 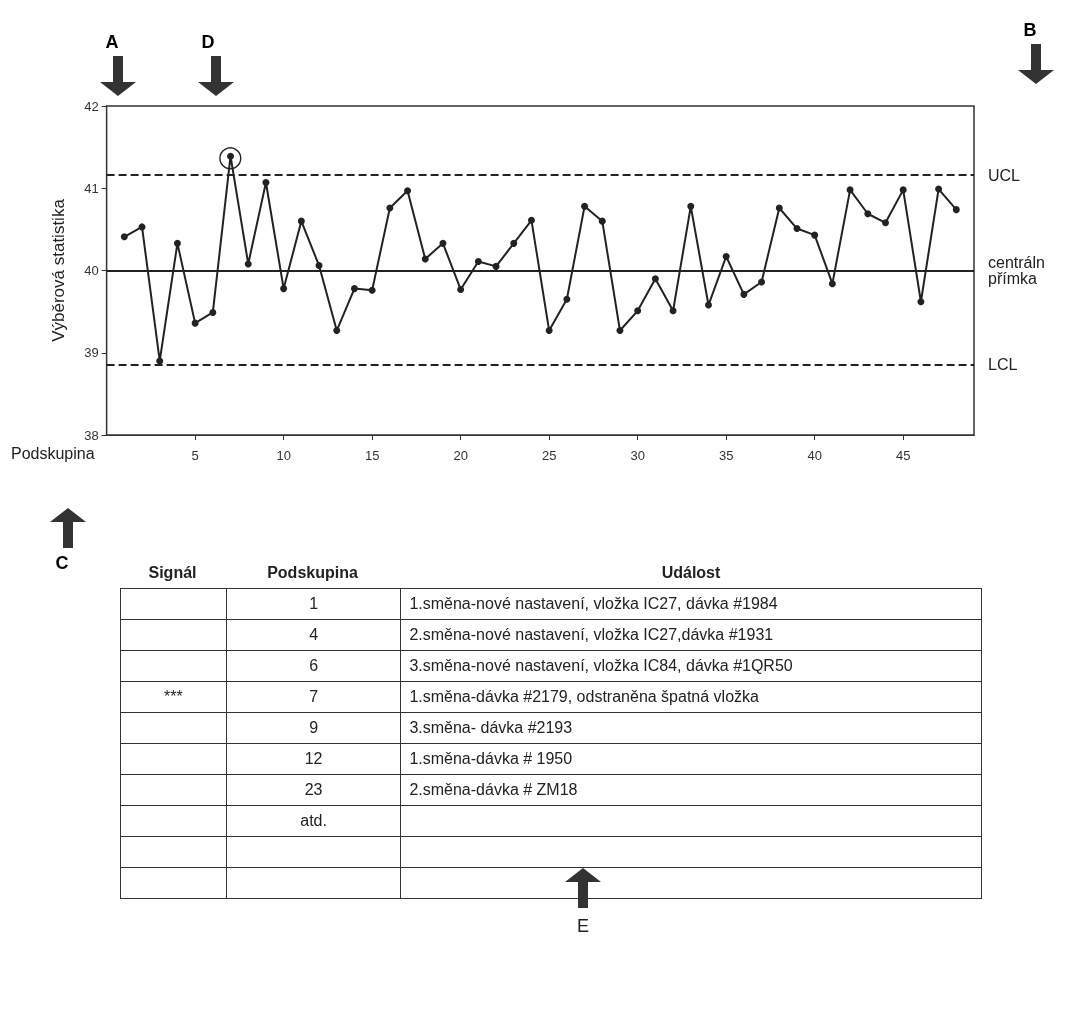 I want to click on y-tick-label: 41, so click(x=91, y=188).